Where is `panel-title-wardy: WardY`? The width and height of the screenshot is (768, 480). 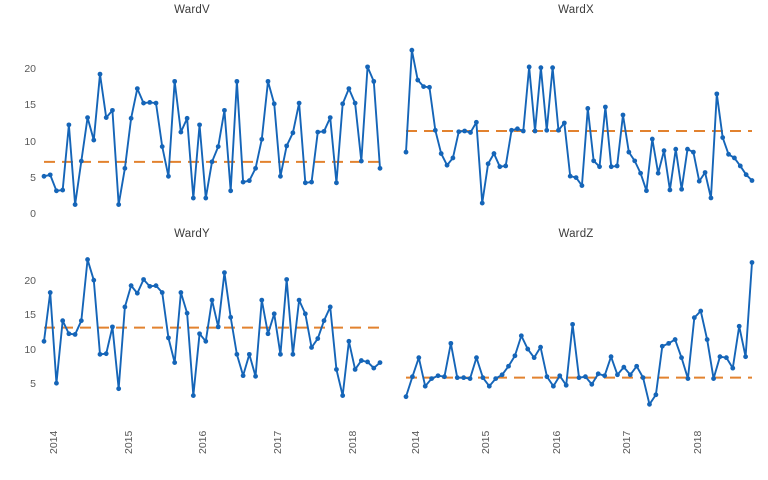 panel-title-wardy: WardY is located at coordinates (192, 234).